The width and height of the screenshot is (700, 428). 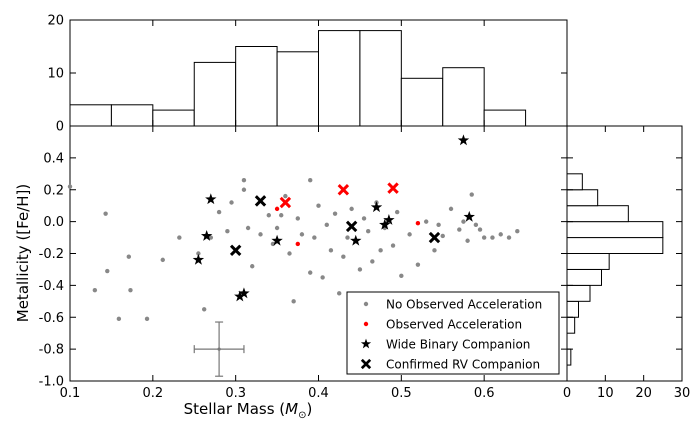 What do you see at coordinates (454, 325) in the screenshot?
I see `legend-label: Observed Acceleration` at bounding box center [454, 325].